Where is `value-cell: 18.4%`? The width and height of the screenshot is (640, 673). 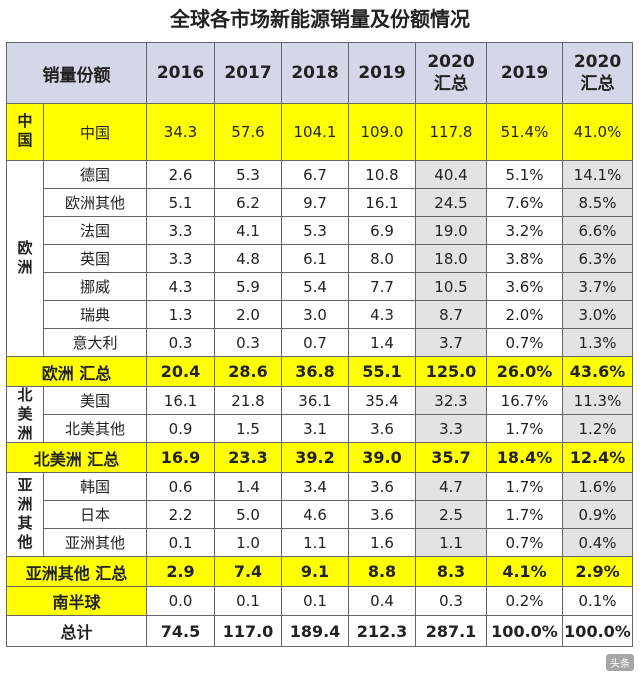 value-cell: 18.4% is located at coordinates (524, 457).